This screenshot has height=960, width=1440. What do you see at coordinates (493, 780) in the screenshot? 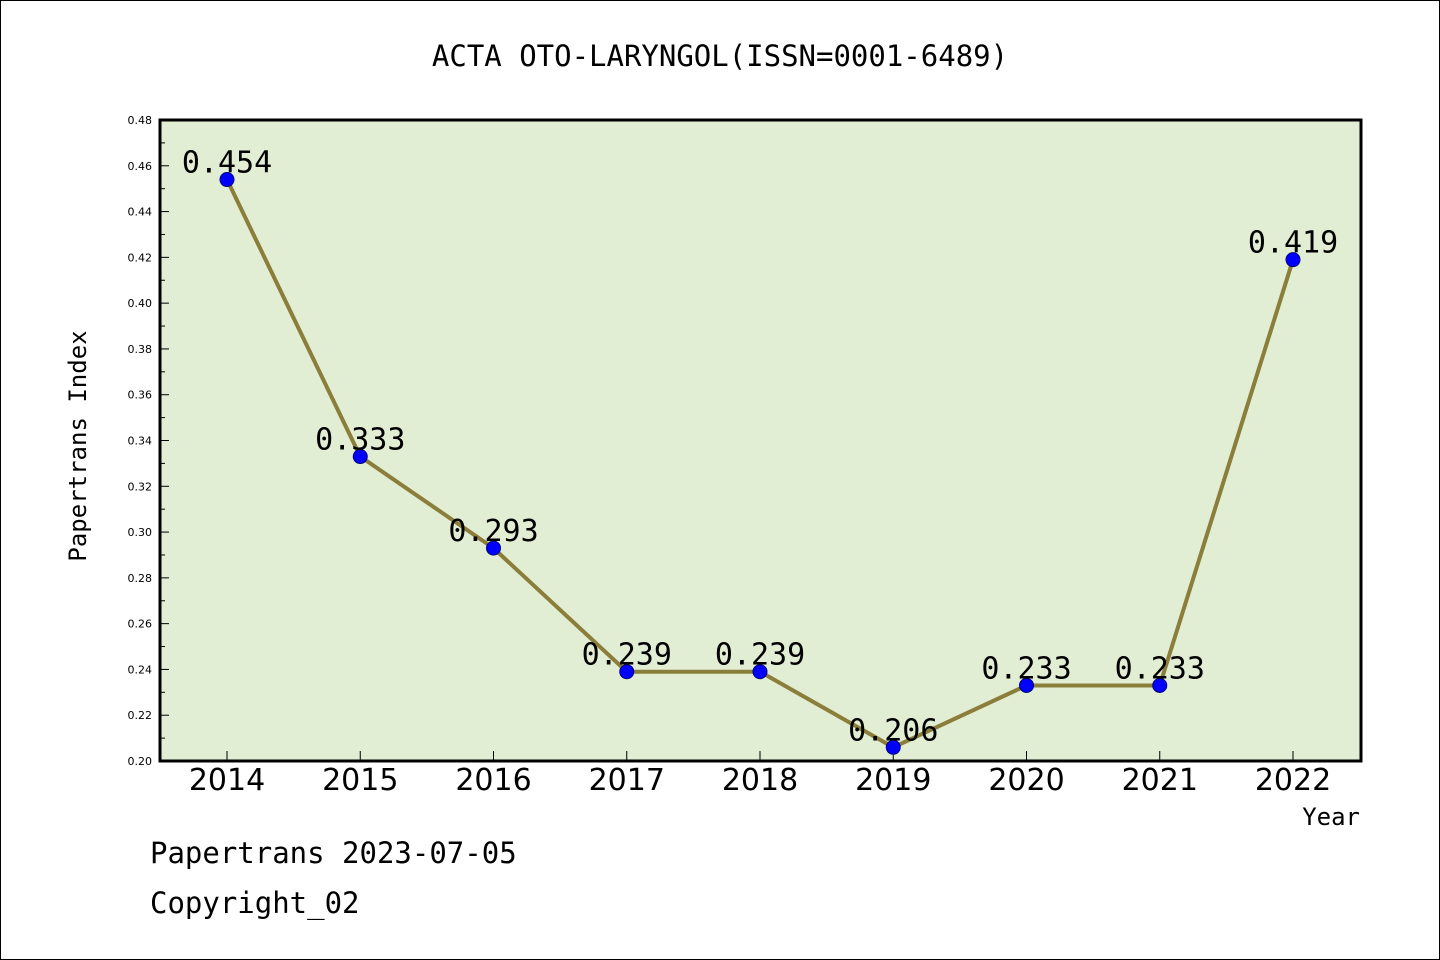
I see `x-tick-label: 2016` at bounding box center [493, 780].